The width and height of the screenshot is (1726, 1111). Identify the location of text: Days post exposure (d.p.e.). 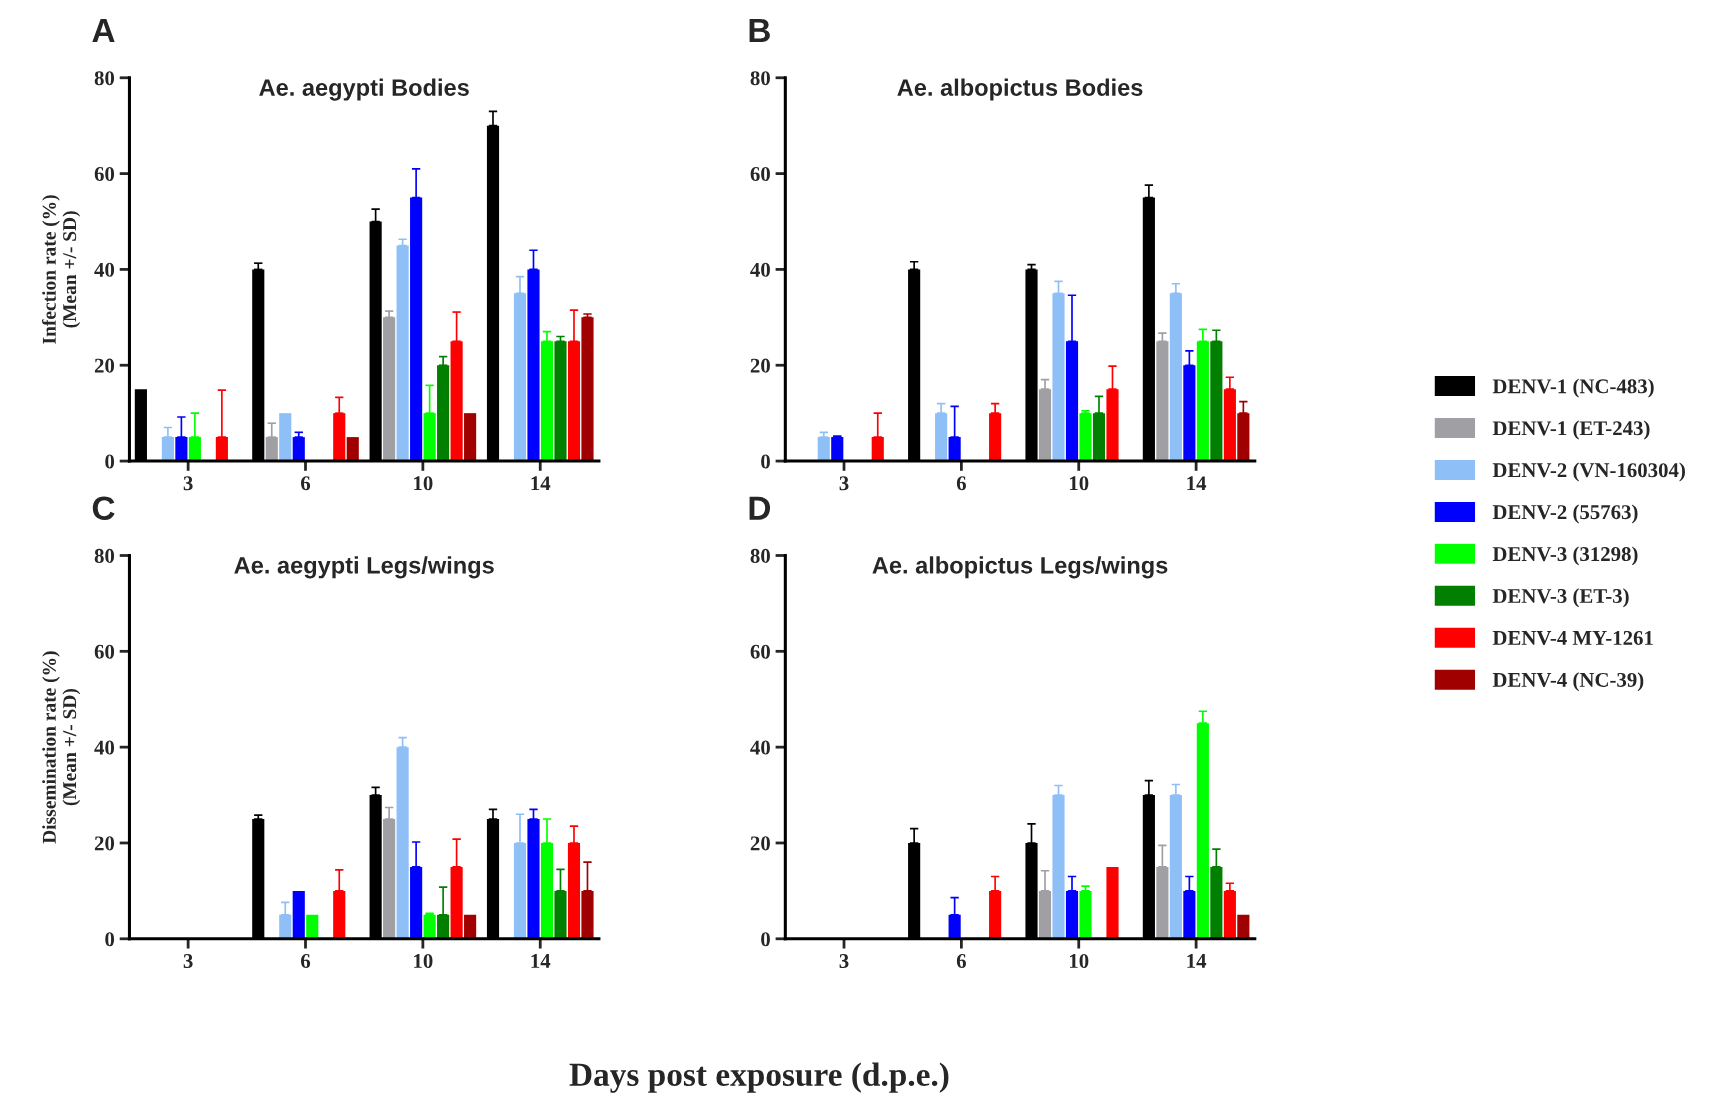
(759, 1077).